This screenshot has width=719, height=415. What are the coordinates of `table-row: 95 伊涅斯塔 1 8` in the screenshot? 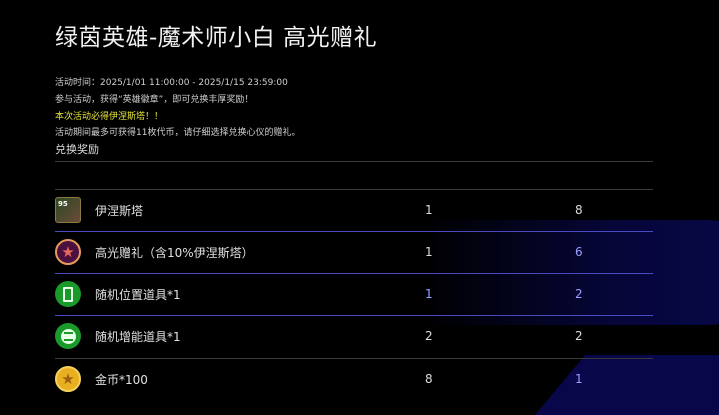 It's located at (354, 210).